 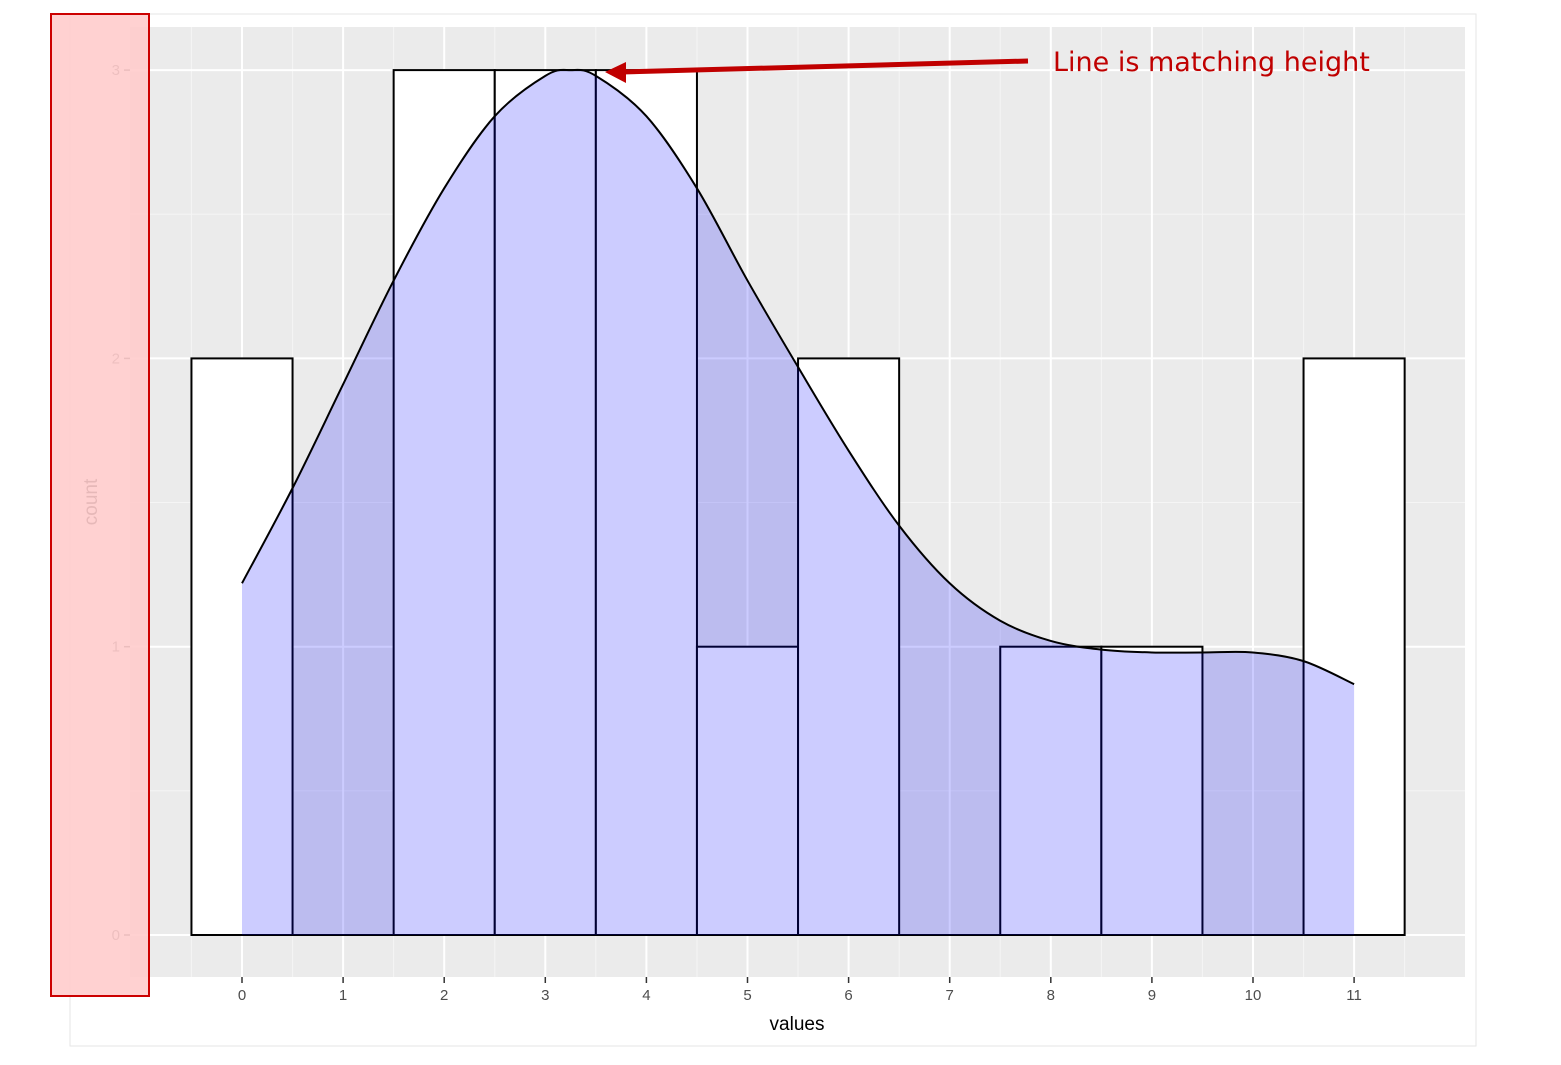 I want to click on x-tick-label: 8, so click(x=1051, y=995).